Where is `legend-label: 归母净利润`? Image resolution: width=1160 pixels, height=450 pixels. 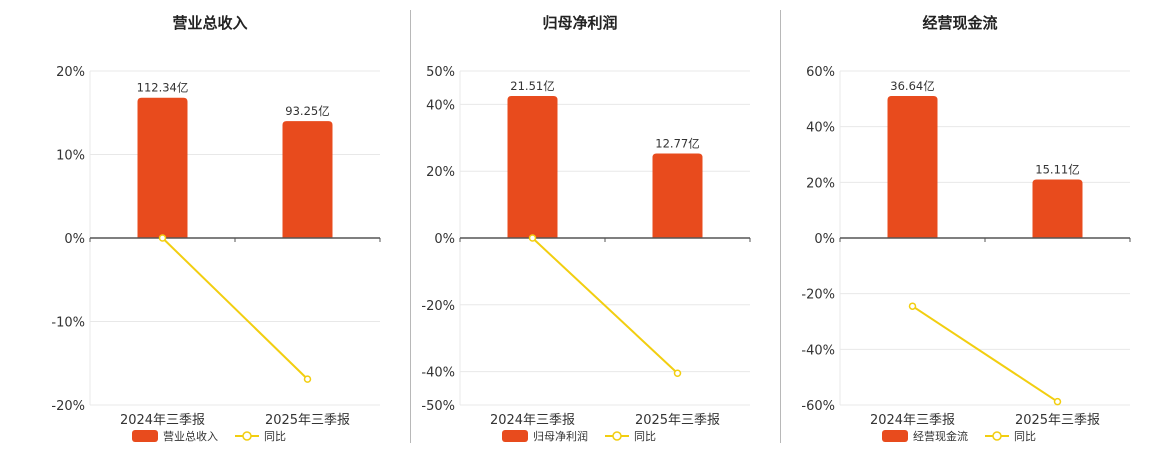
legend-label: 归母净利润 is located at coordinates (560, 436).